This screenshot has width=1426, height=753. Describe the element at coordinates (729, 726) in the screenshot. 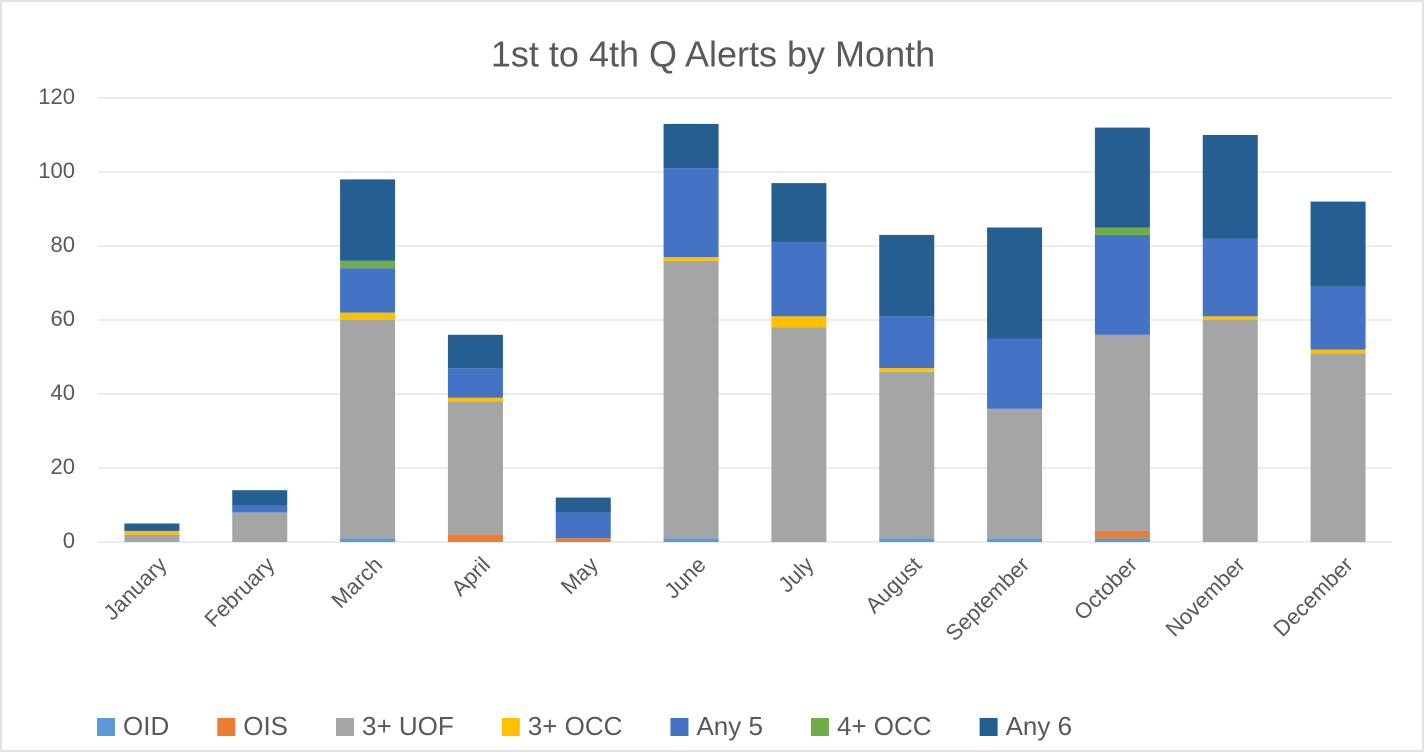

I see `legend-label: Any 5` at that location.